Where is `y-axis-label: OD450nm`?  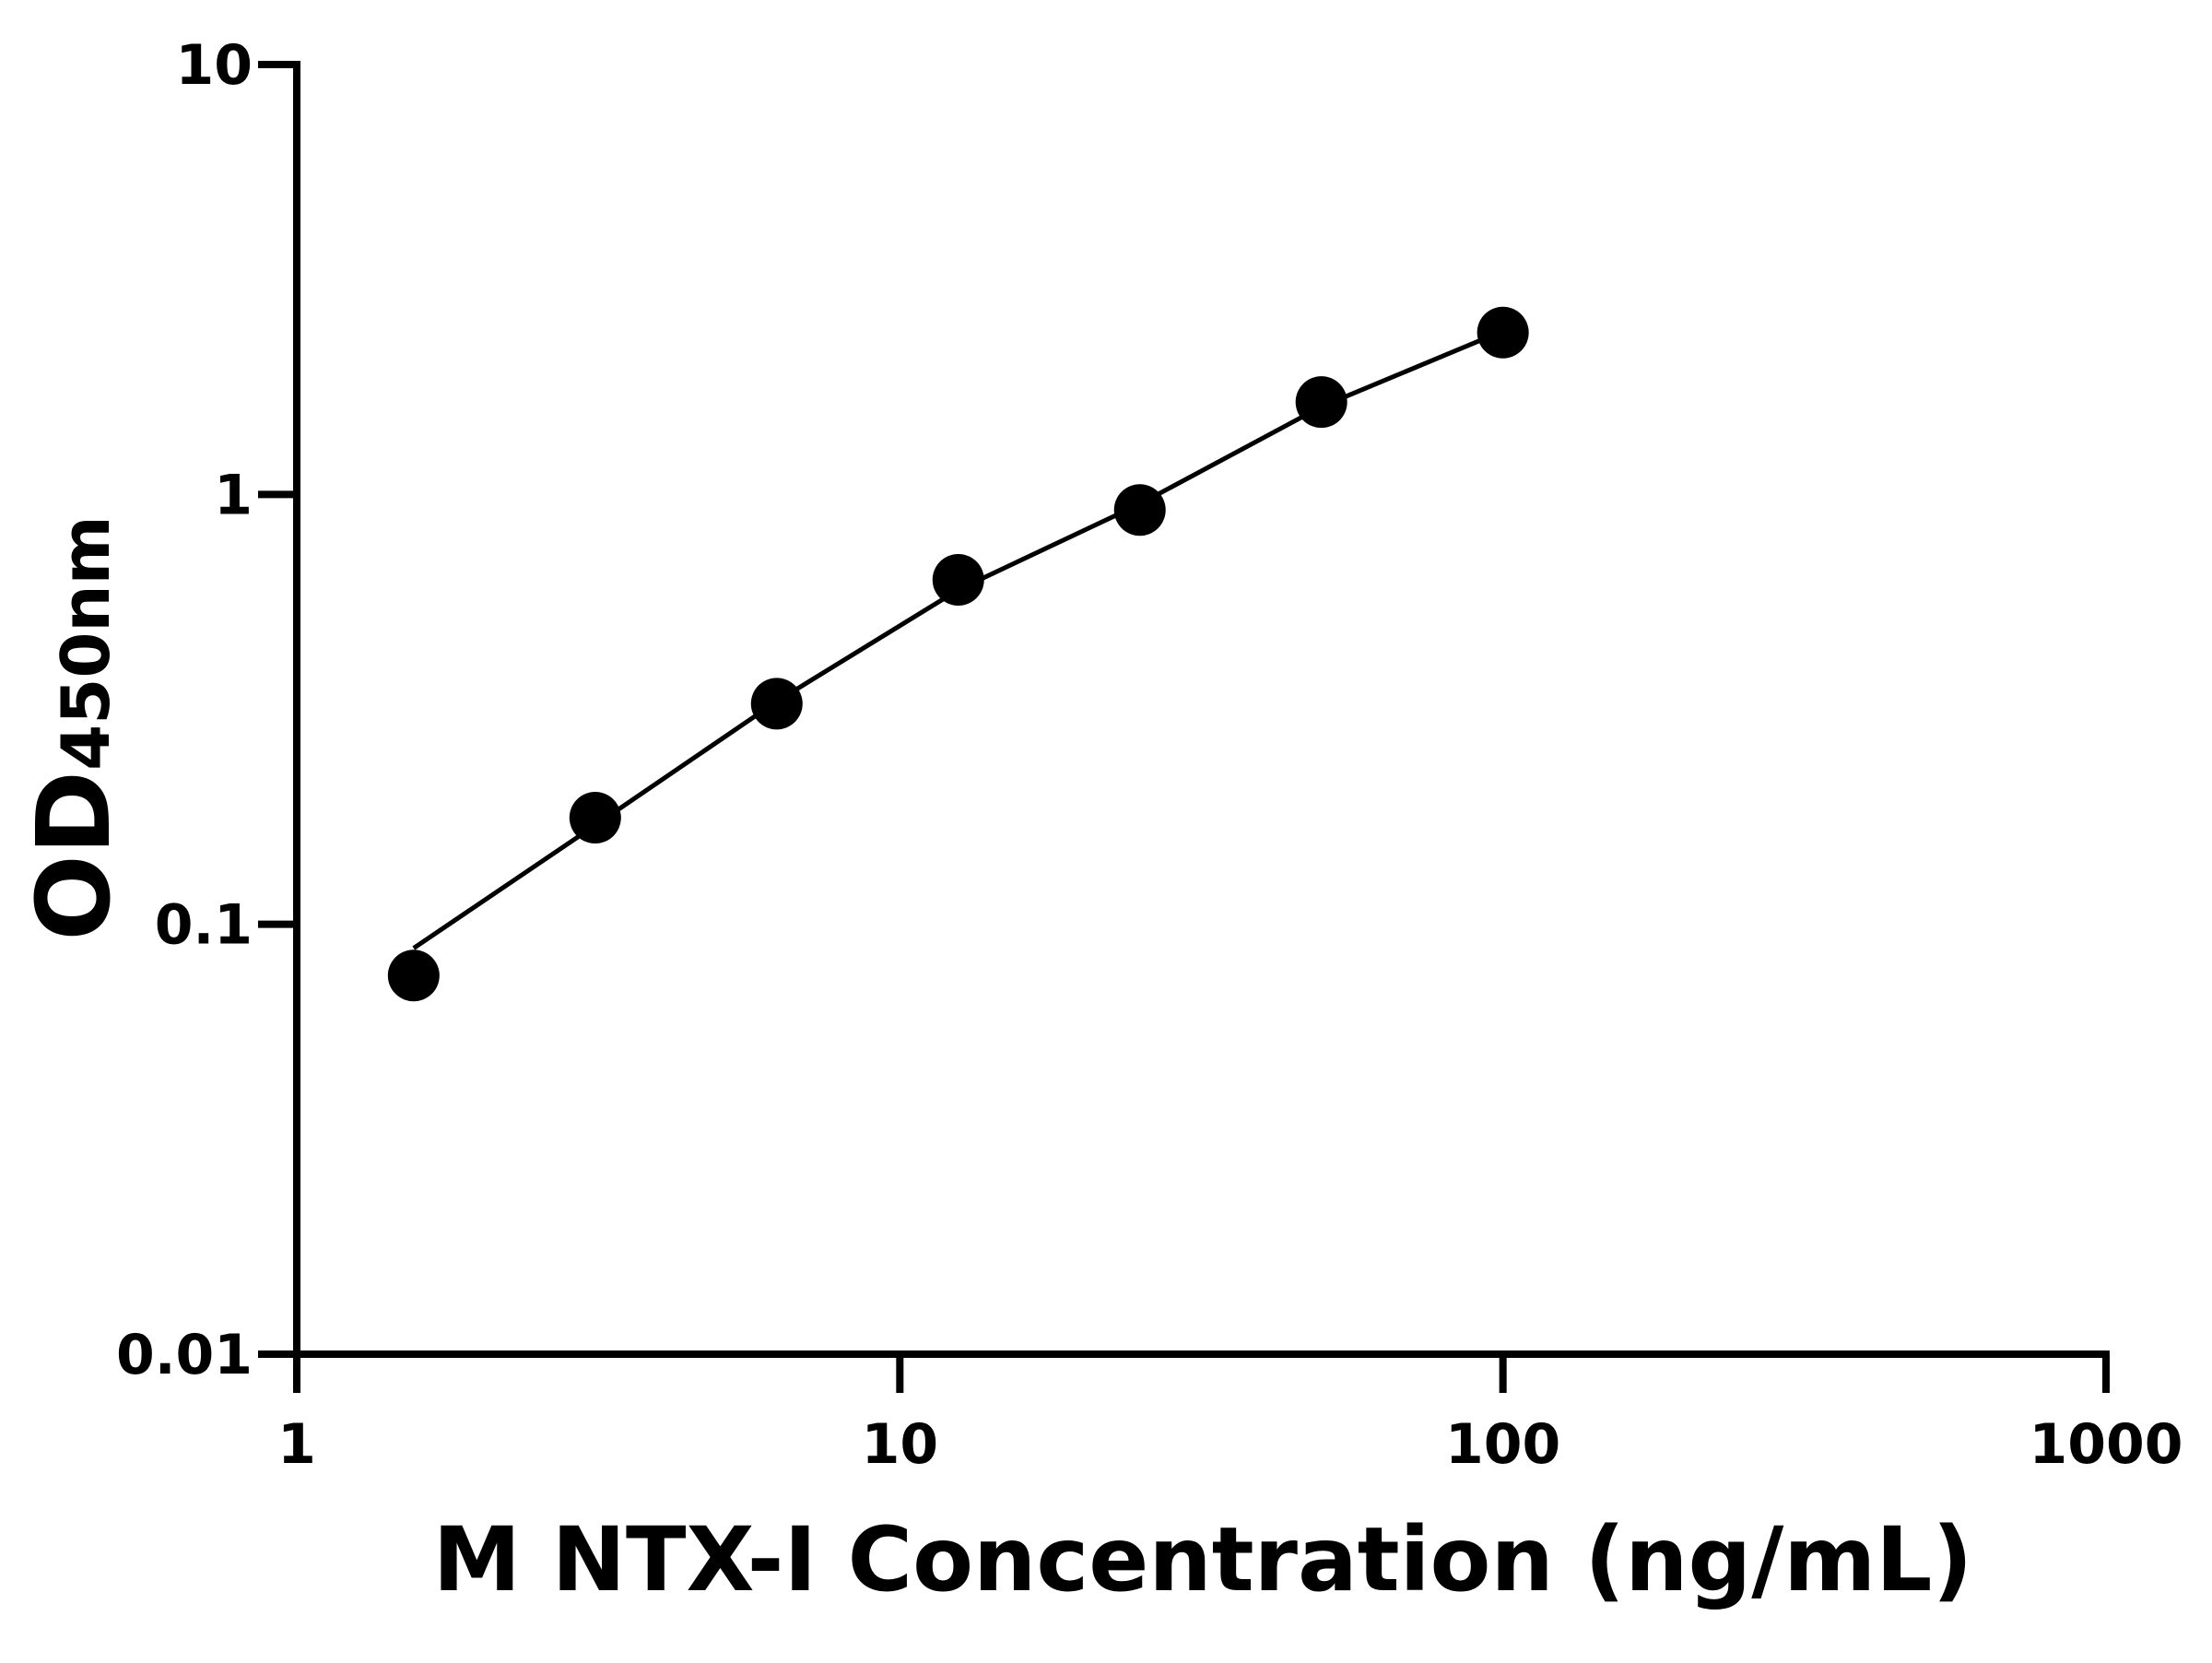 y-axis-label: OD450nm is located at coordinates (74, 727).